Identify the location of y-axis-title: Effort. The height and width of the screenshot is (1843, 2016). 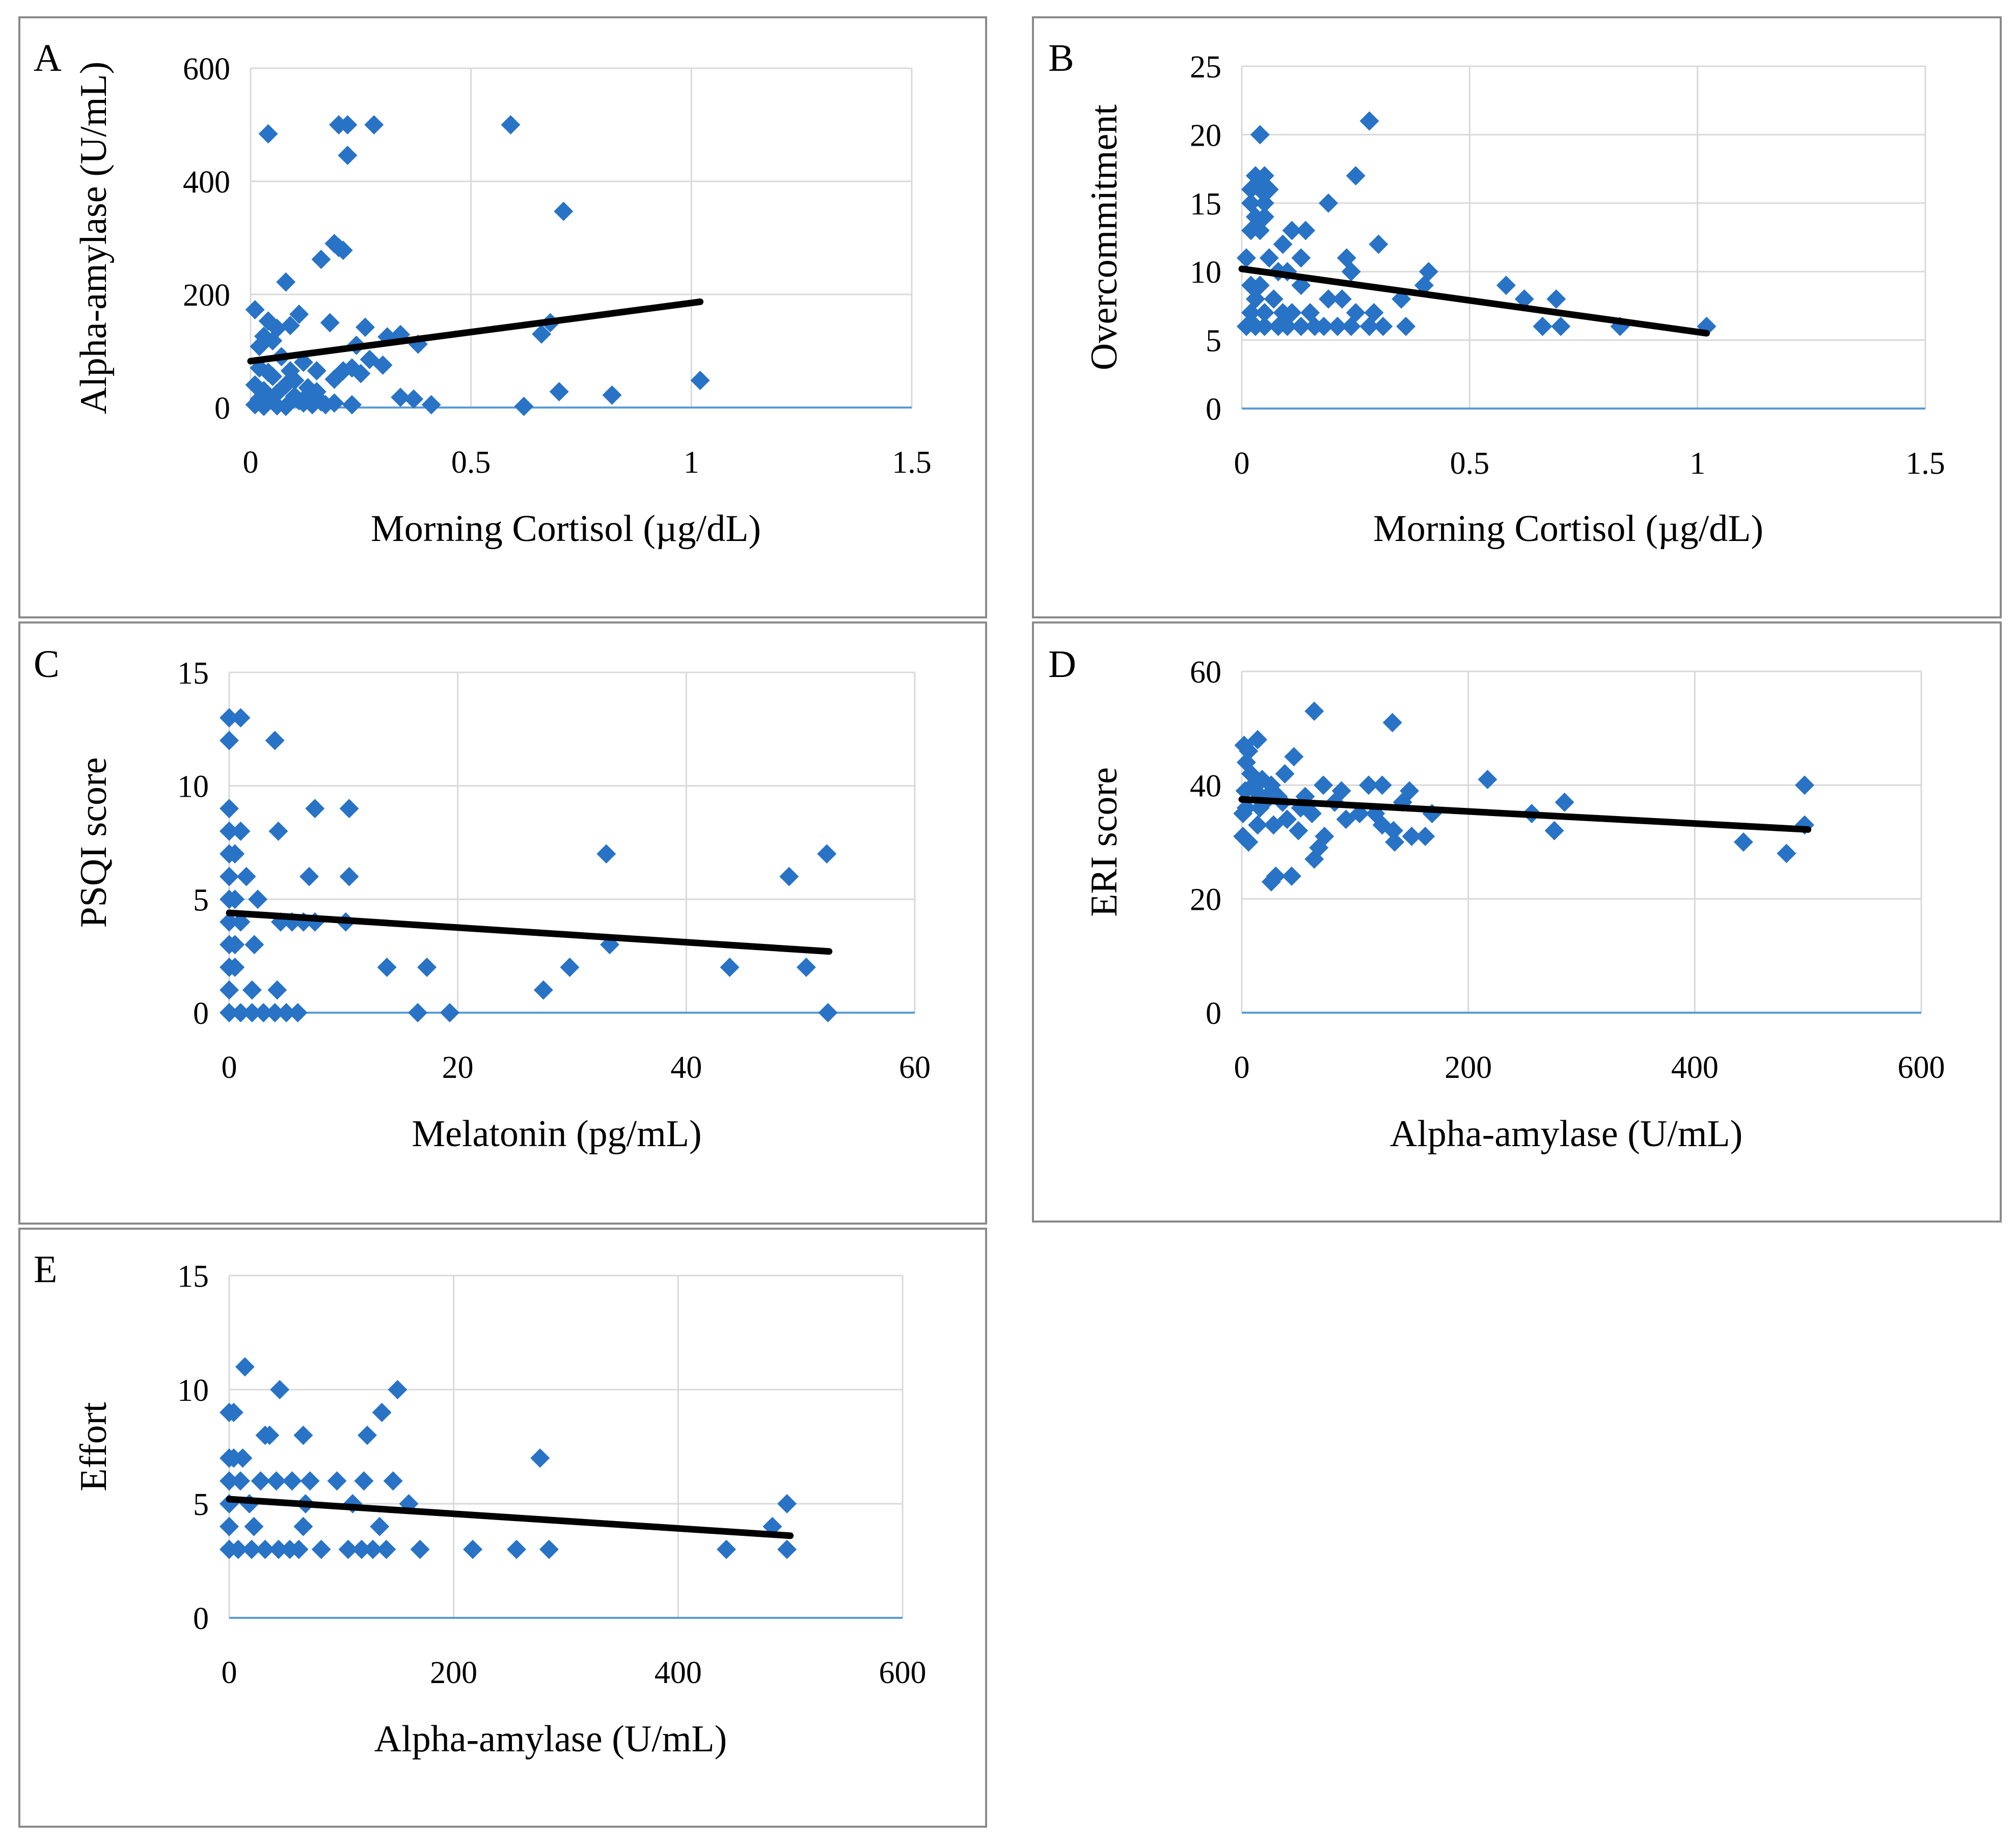
(94, 1447).